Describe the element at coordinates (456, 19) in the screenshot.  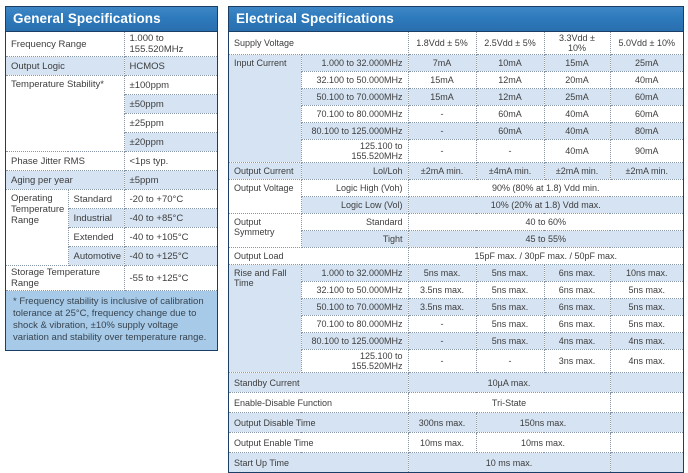
I see `electrical-specs-title: Electrical Specifications` at that location.